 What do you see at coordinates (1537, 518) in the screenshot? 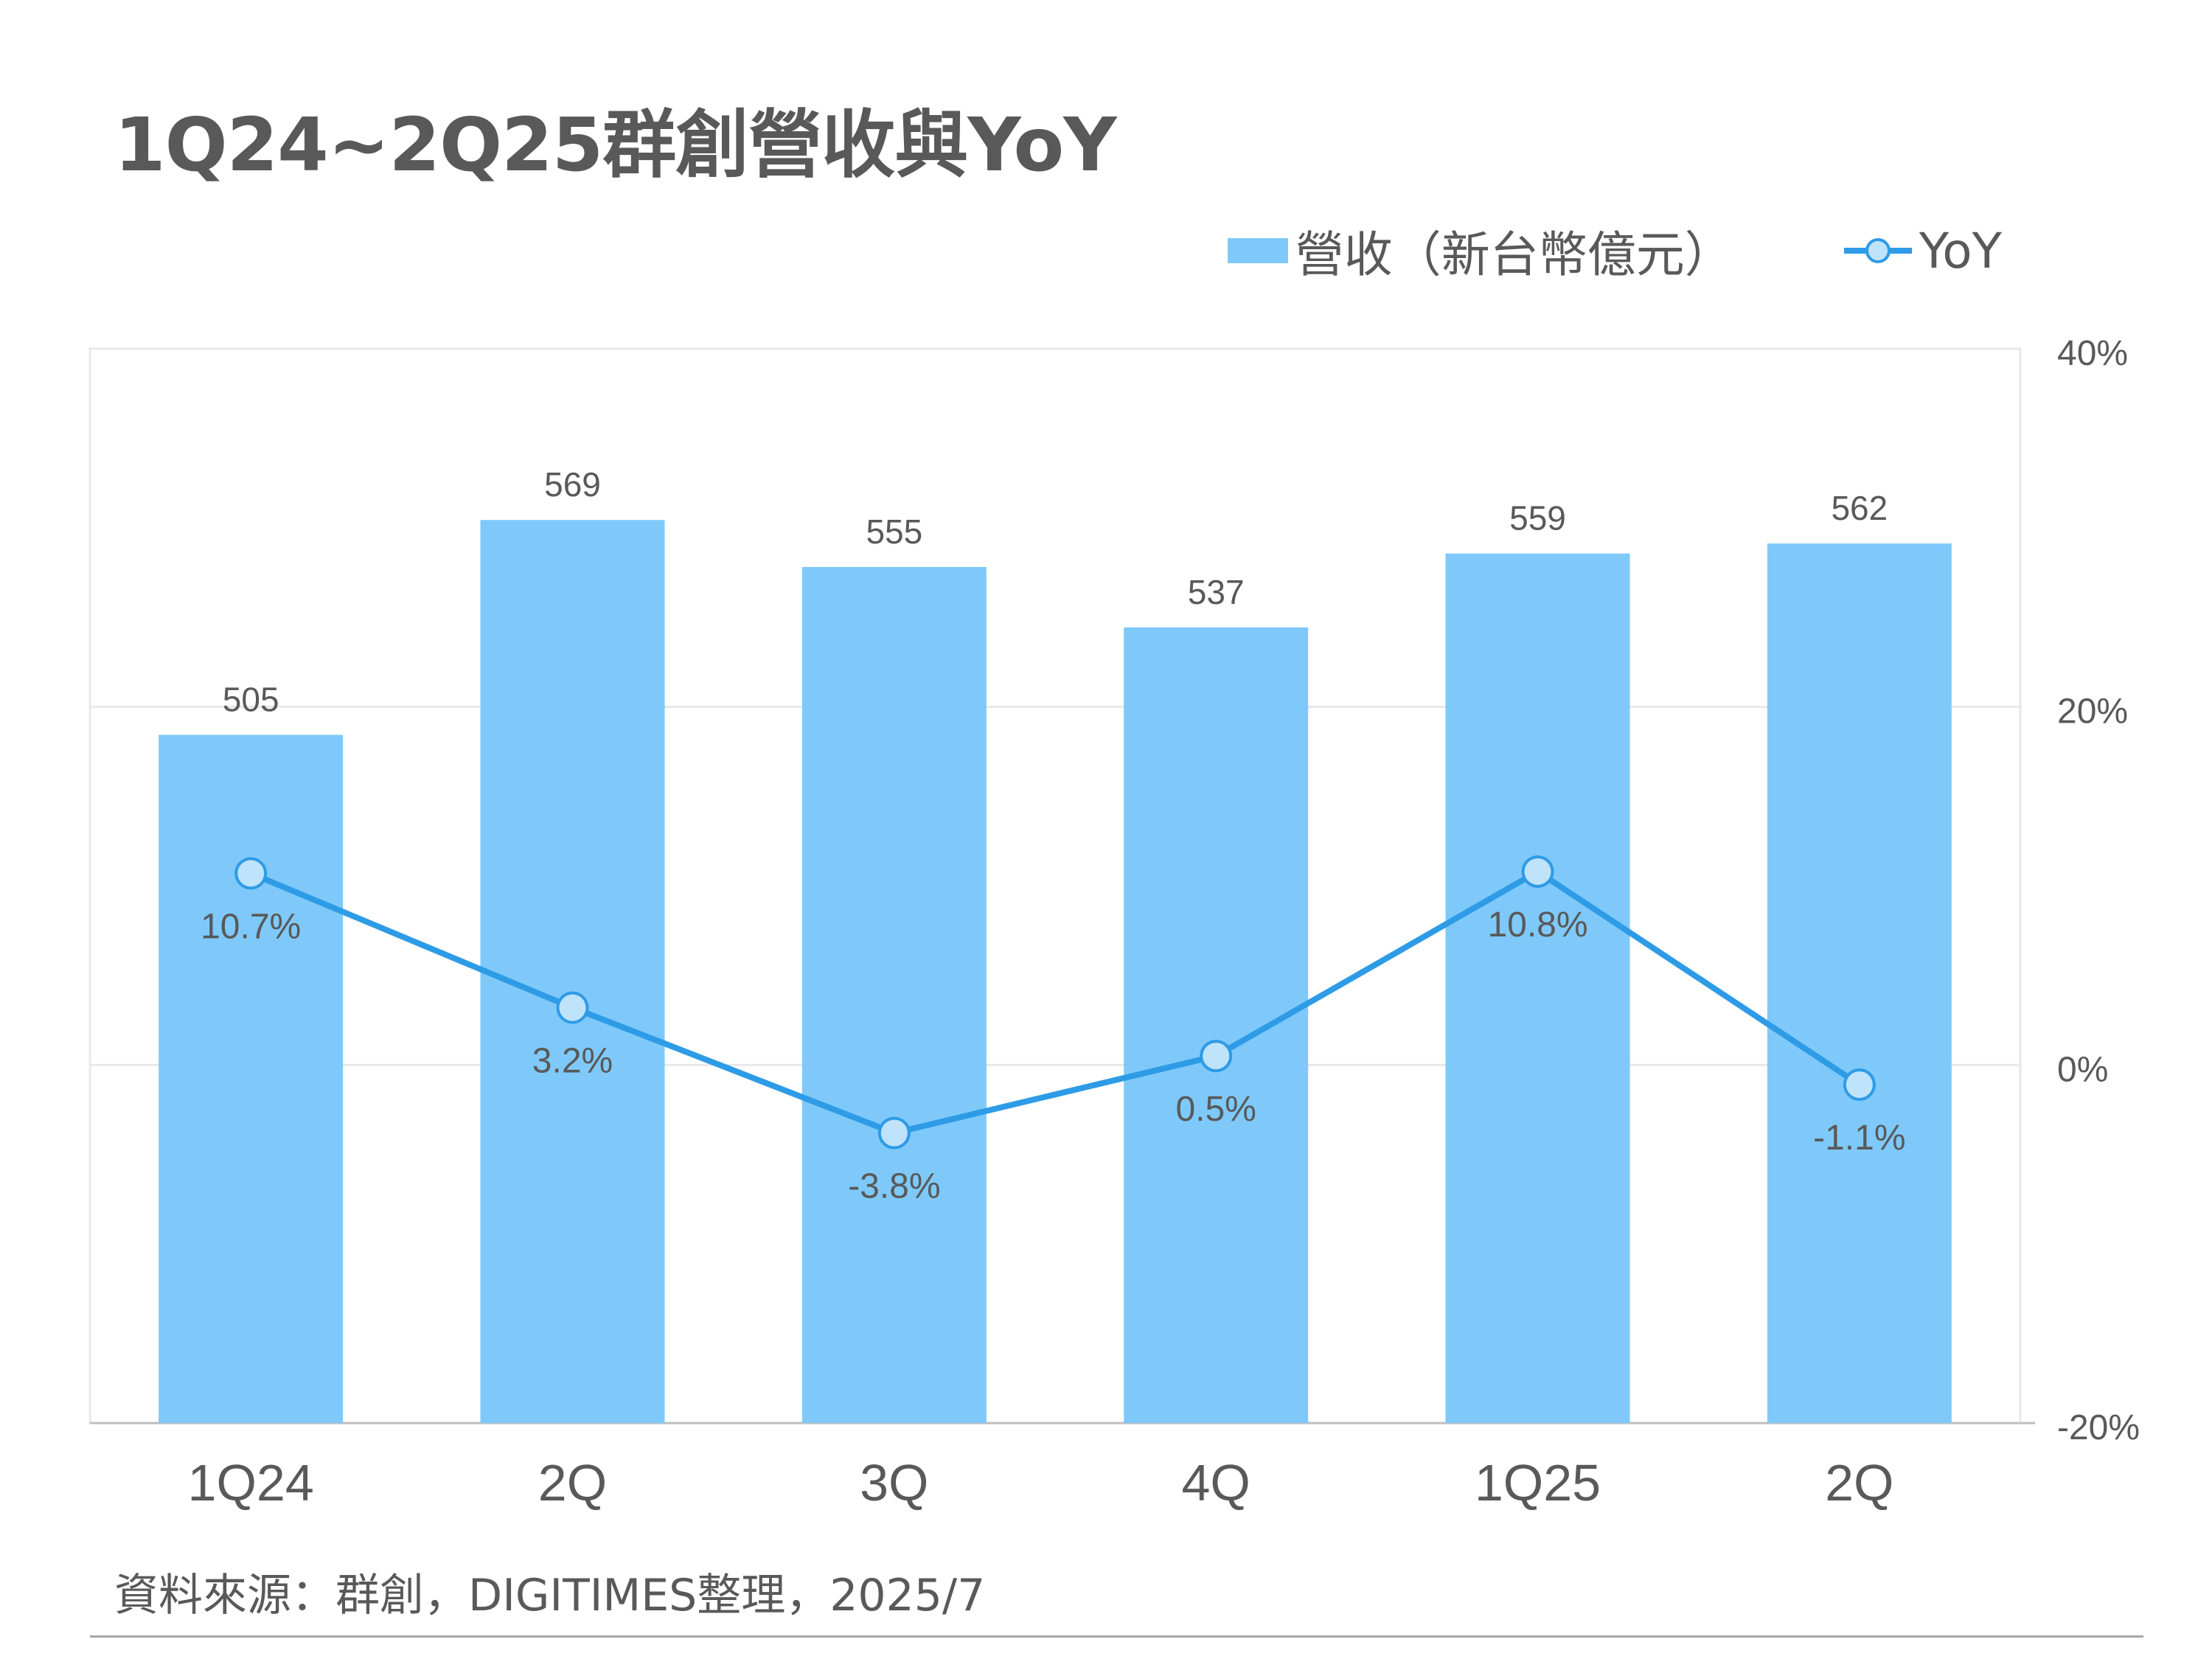
I see `revenue-data-label: 559` at bounding box center [1537, 518].